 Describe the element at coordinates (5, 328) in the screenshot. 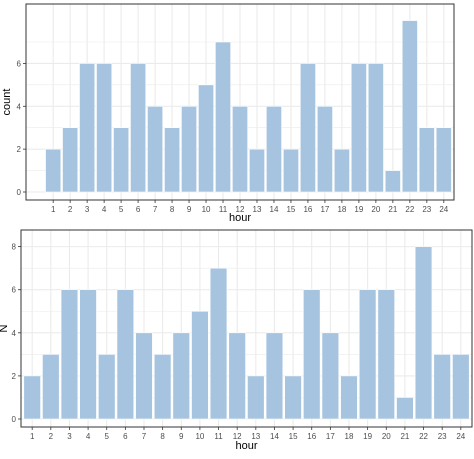

I see `y-axis-title: N` at that location.